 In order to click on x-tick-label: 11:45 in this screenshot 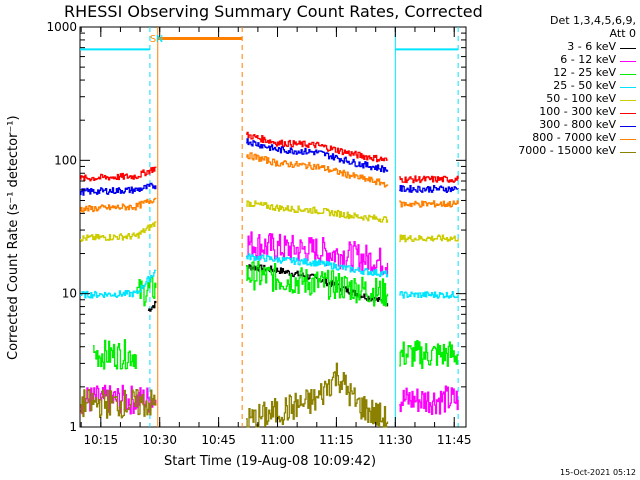, I will do `click(454, 440)`.